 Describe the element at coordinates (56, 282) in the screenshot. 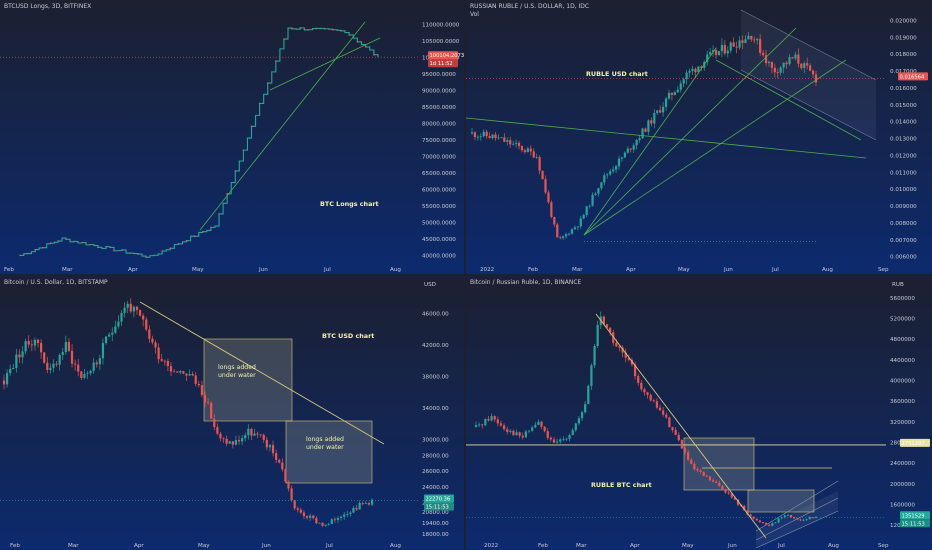

I see `pane-header: Bitcoin / U.S. Dollar, 1D, BITSTAMP` at that location.